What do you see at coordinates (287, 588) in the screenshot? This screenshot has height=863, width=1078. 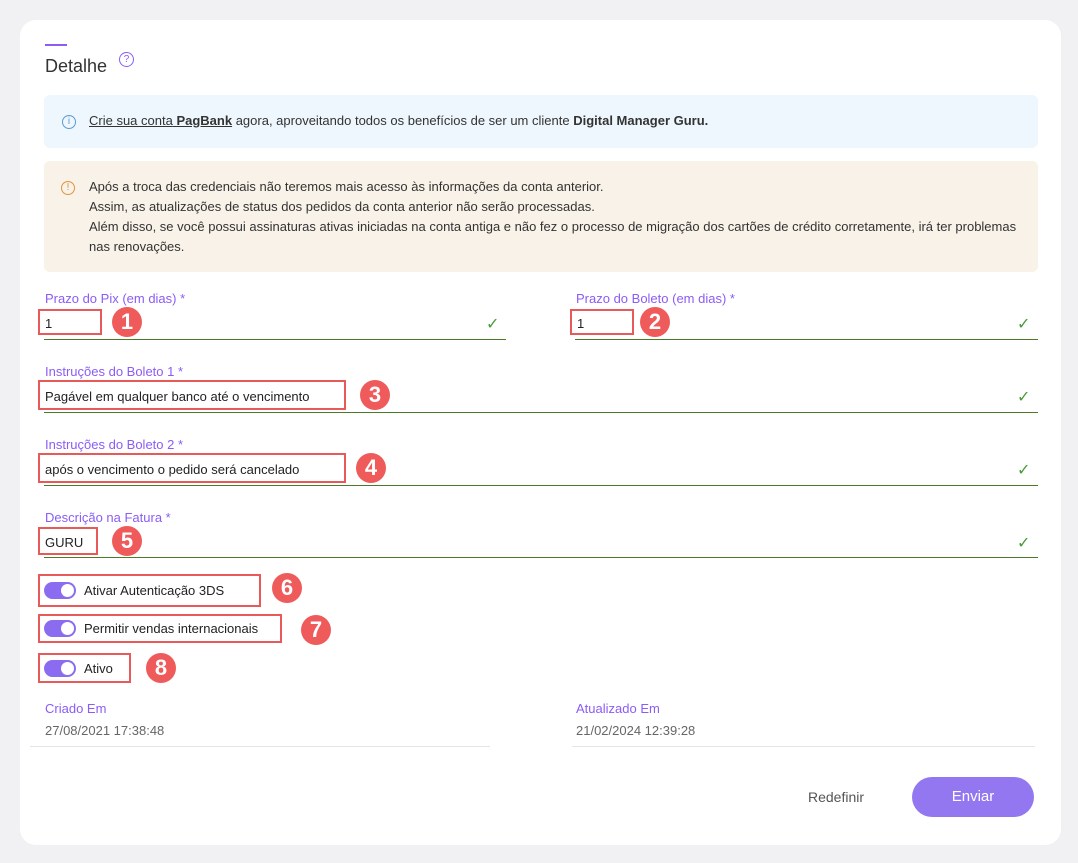 I see `annotation-badge: 6` at bounding box center [287, 588].